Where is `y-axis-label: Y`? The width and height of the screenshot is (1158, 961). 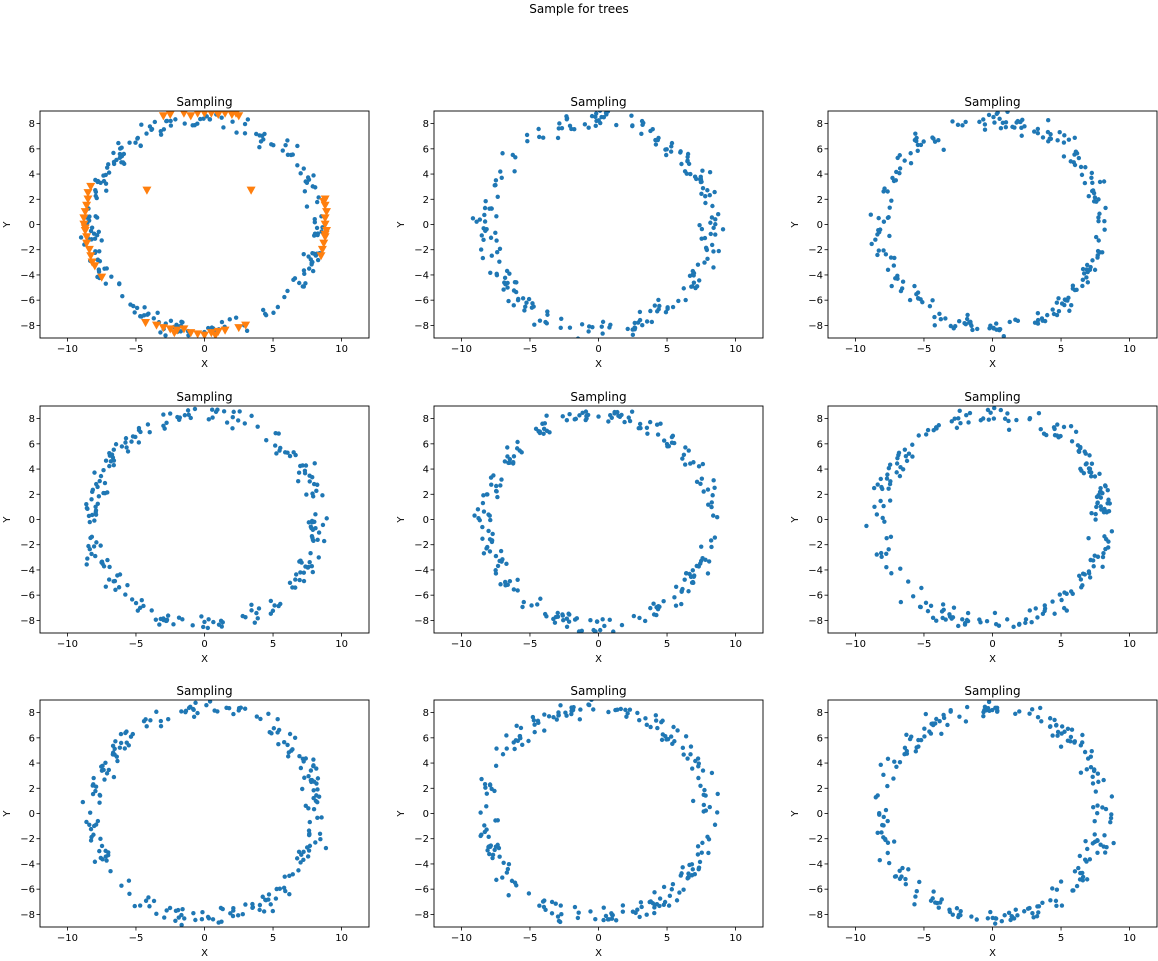
y-axis-label: Y is located at coordinates (795, 520).